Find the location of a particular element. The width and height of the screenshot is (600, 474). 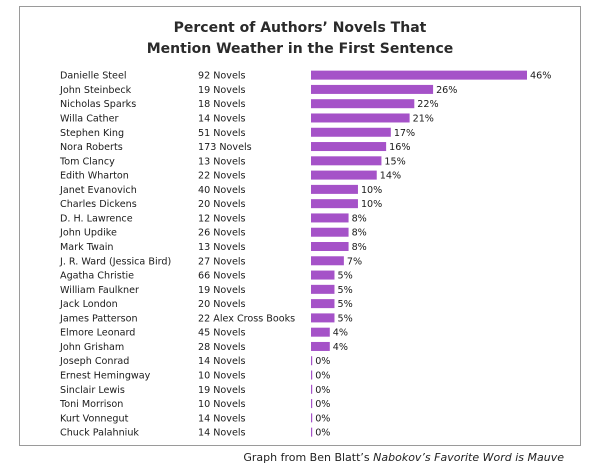

author-label: William Faulkner is located at coordinates (99, 290).